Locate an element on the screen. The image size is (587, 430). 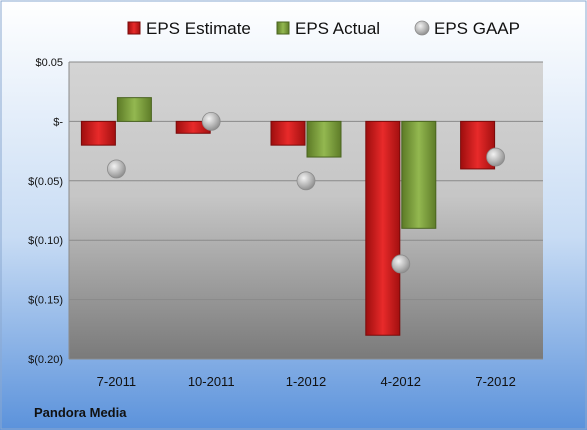
y-tick-label: $(0.10) is located at coordinates (45, 241).